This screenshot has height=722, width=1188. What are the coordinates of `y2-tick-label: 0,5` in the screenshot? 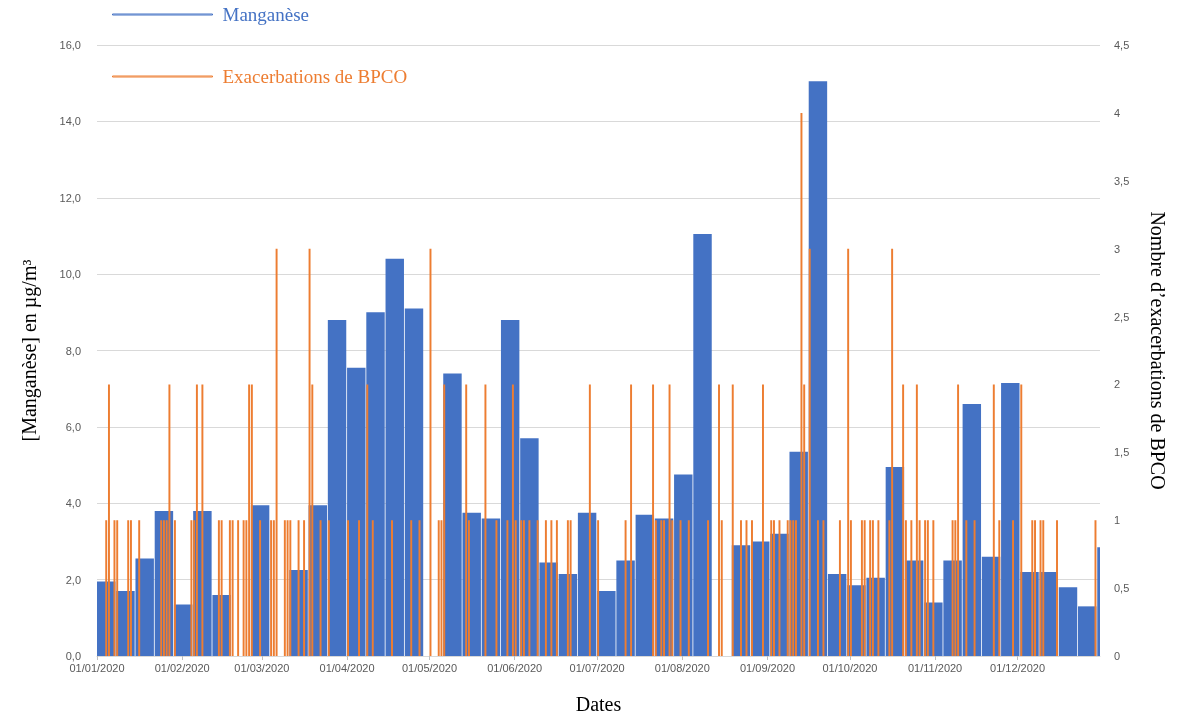 It's located at (1122, 588).